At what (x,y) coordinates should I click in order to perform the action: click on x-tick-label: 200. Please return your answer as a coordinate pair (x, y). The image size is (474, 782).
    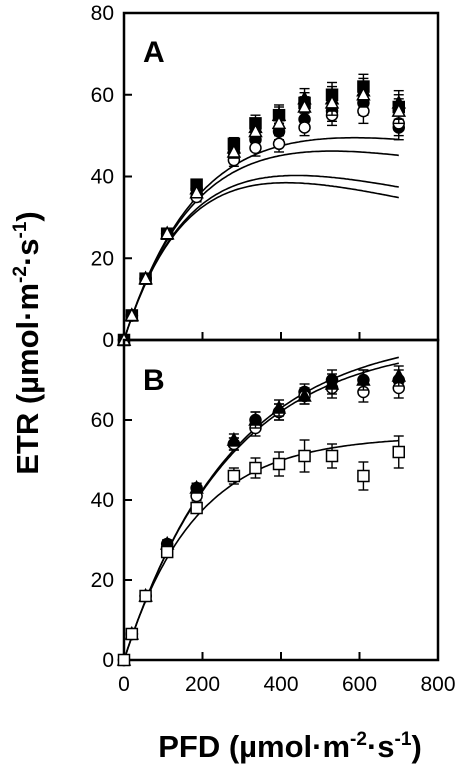
    Looking at the image, I should click on (202, 684).